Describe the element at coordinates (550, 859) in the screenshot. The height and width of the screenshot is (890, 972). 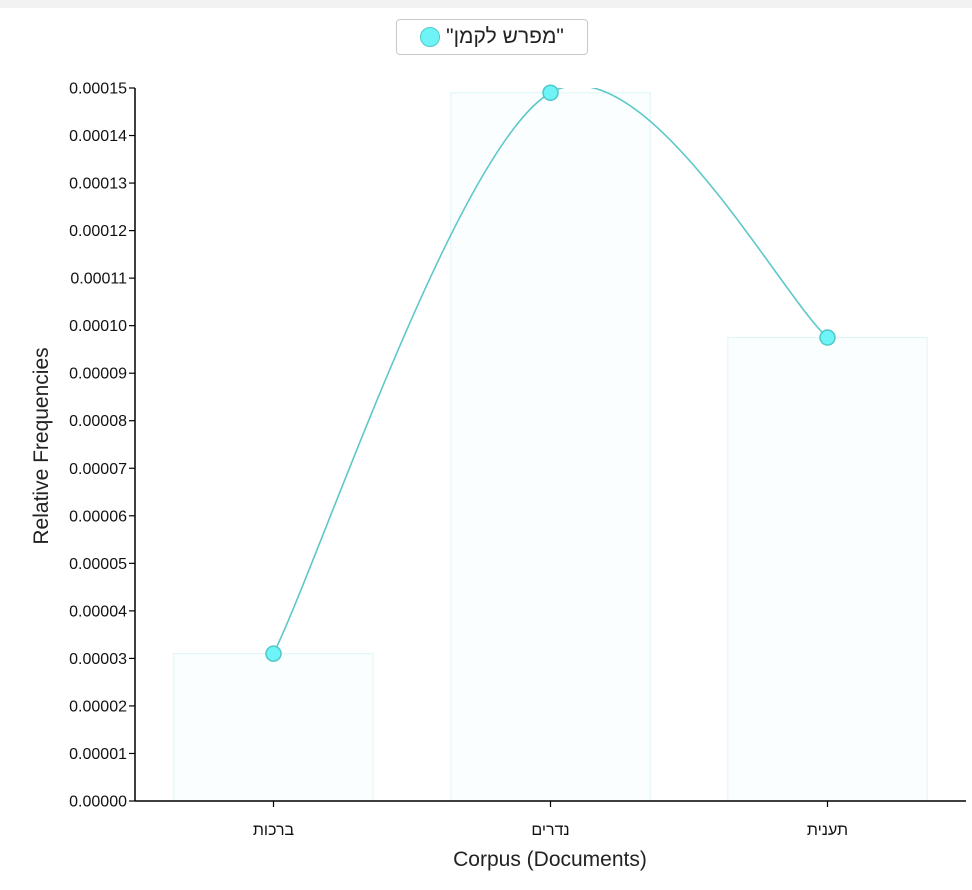
I see `x-axis-title: Corpus (Documents)` at that location.